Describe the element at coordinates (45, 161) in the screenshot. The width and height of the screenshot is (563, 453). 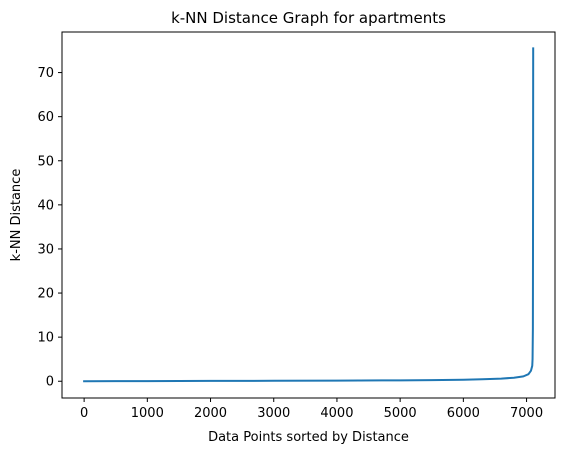
I see `y-tick-label: 50` at that location.